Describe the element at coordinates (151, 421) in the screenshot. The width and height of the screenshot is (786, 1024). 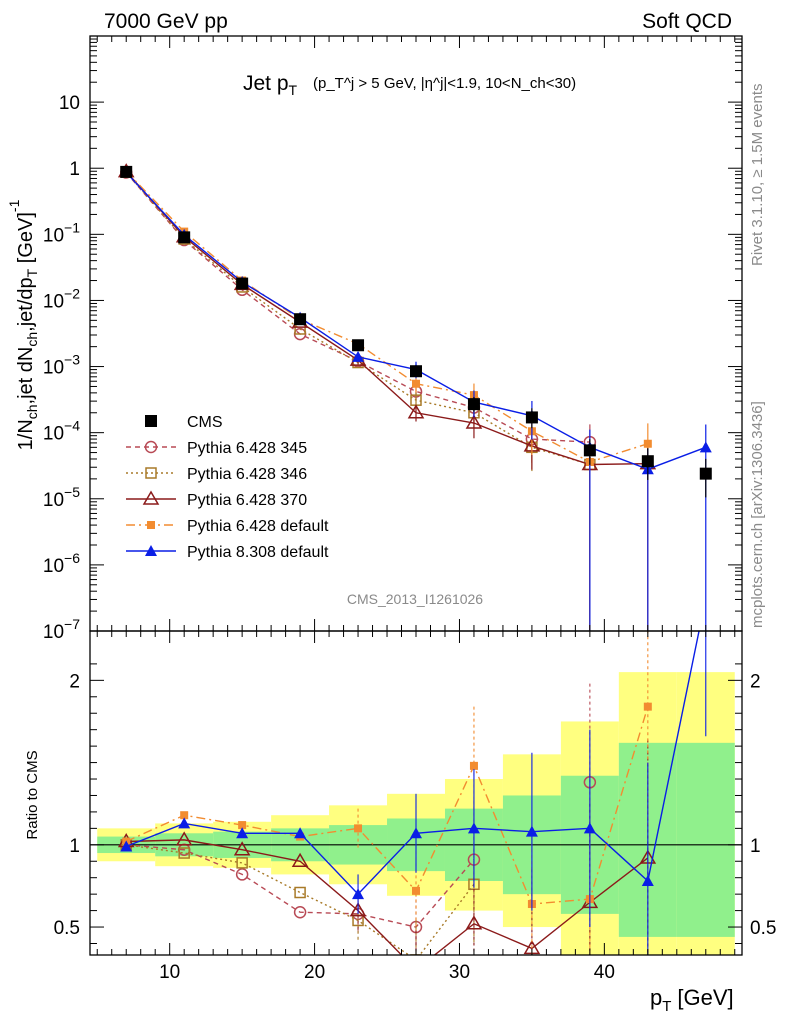
I see `legend-marker-cms` at that location.